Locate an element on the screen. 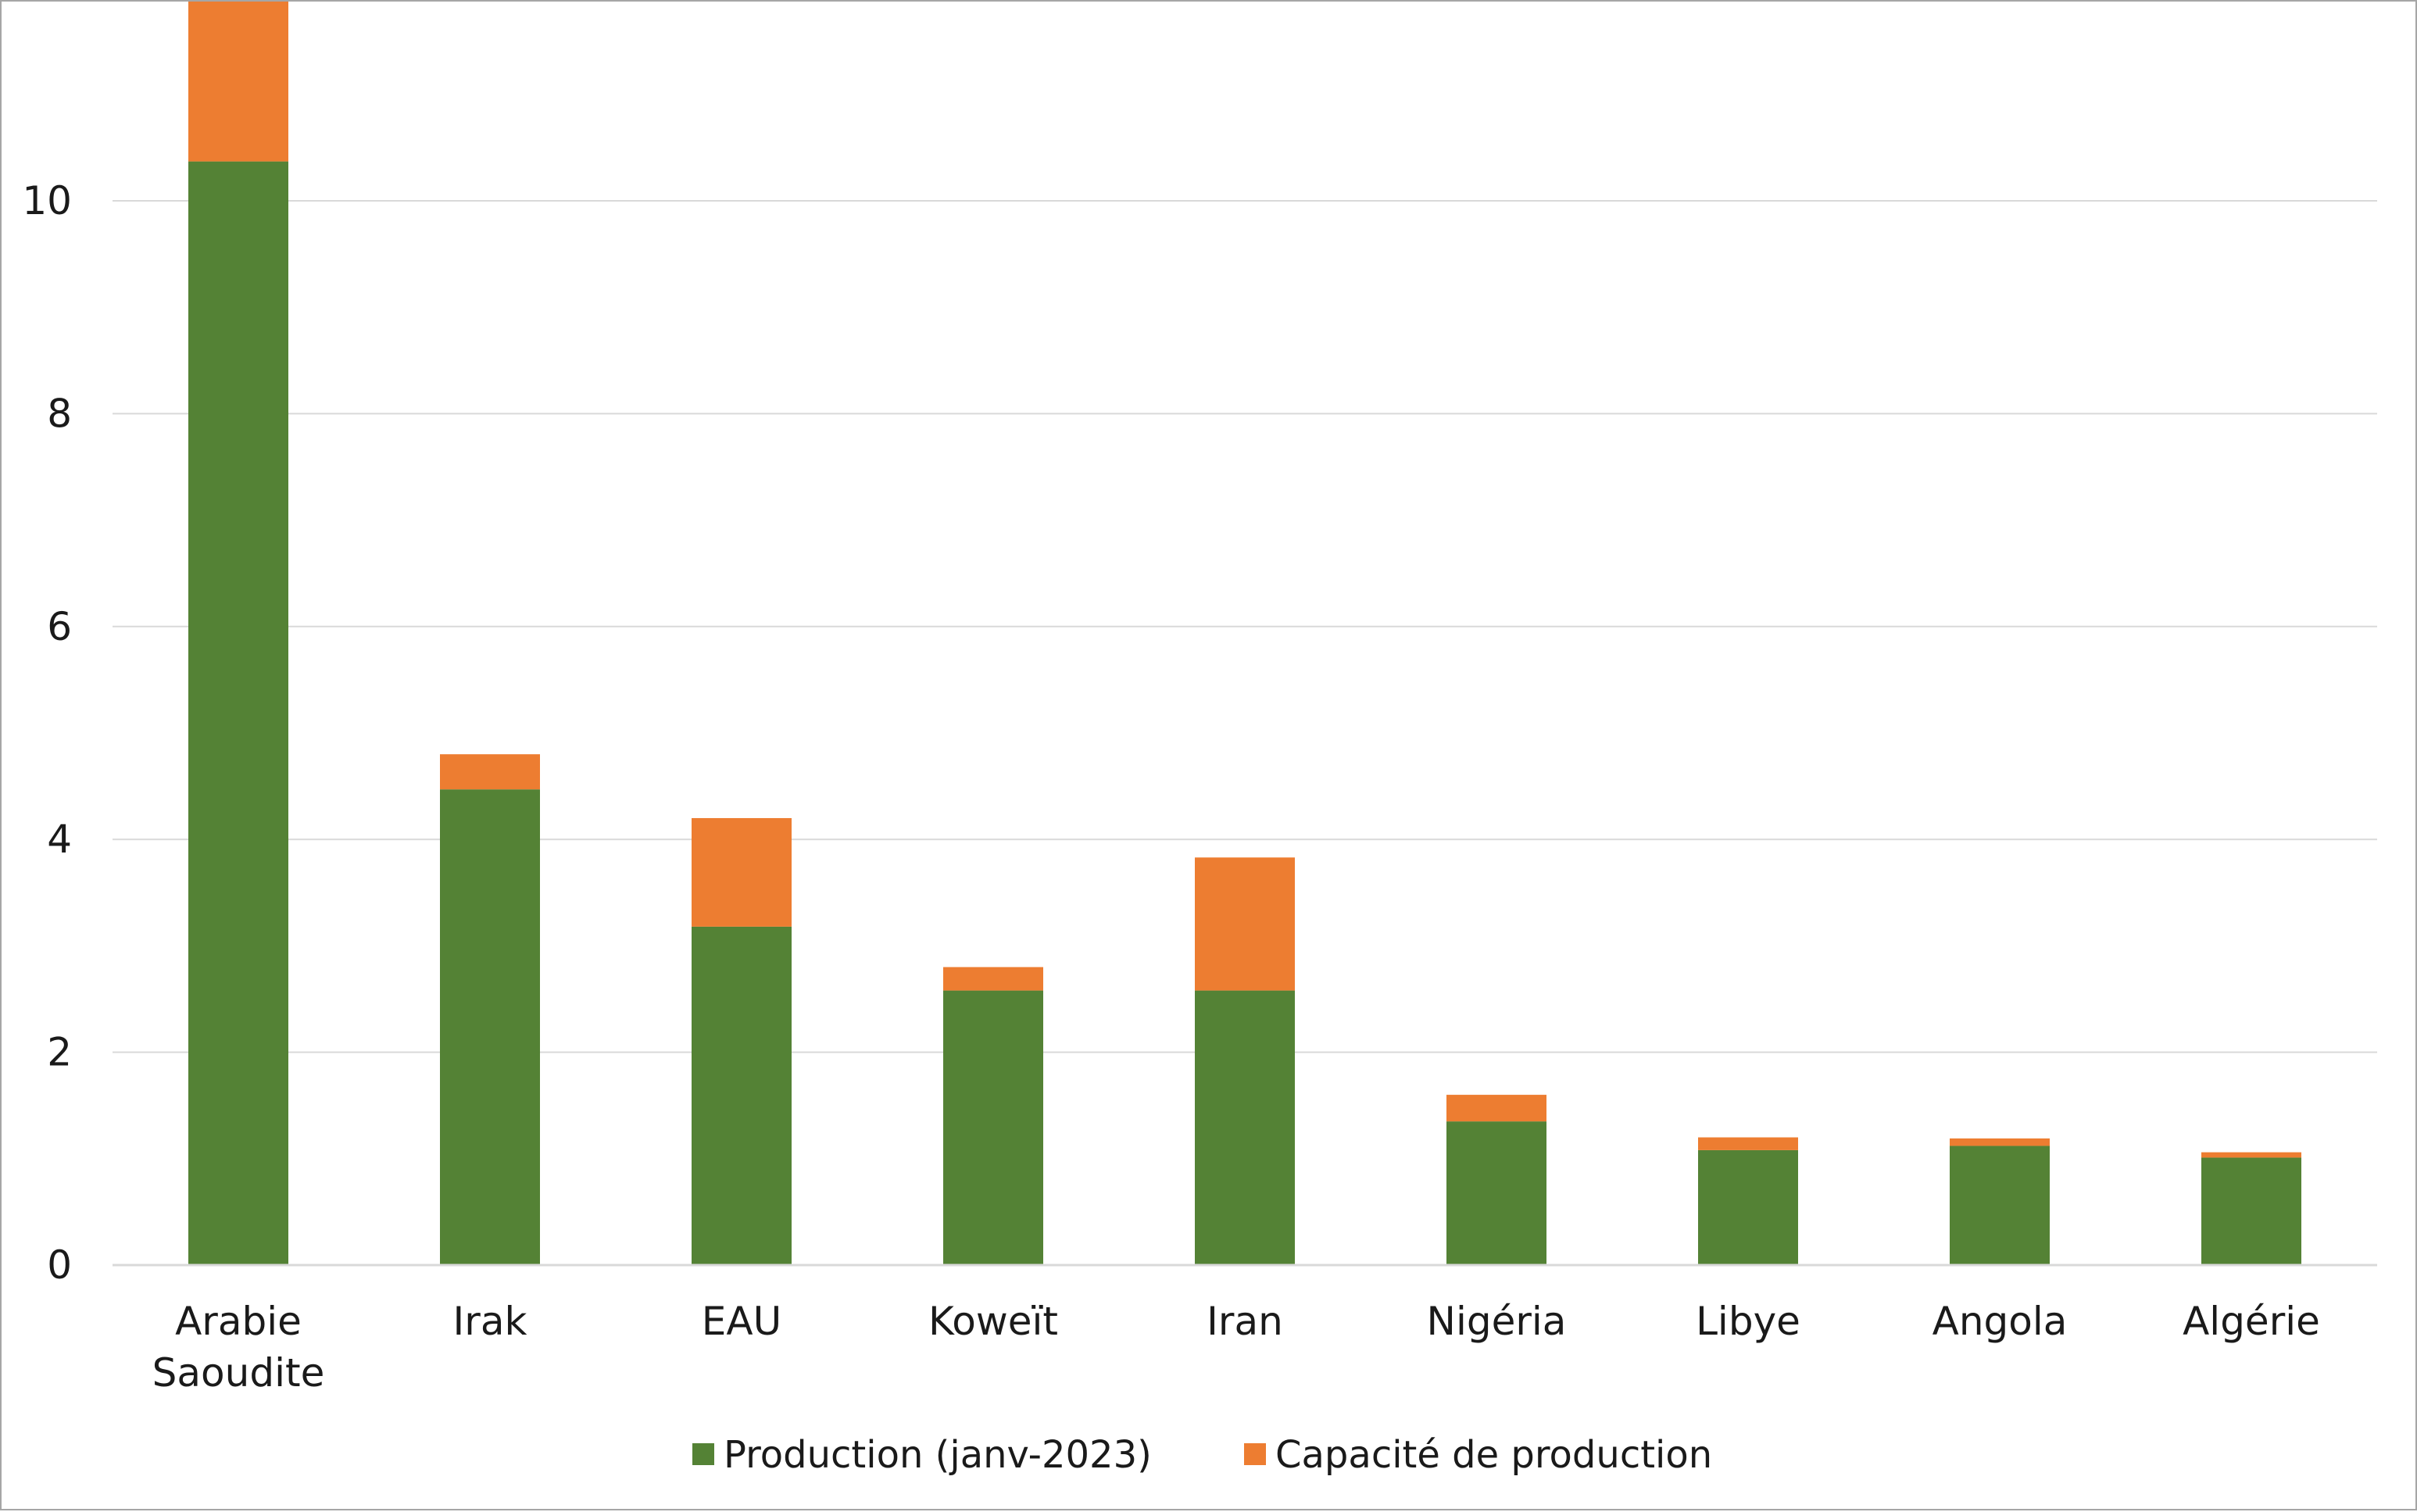 The image size is (2417, 1512). y-tick-label: 8 is located at coordinates (60, 413).